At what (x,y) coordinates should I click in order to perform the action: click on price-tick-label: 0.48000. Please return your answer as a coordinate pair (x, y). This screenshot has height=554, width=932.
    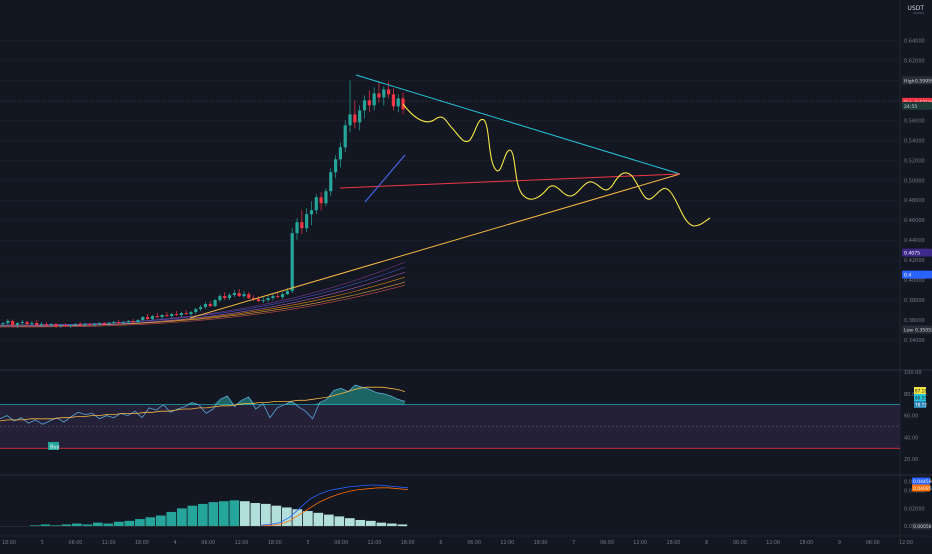
    Looking at the image, I should click on (914, 201).